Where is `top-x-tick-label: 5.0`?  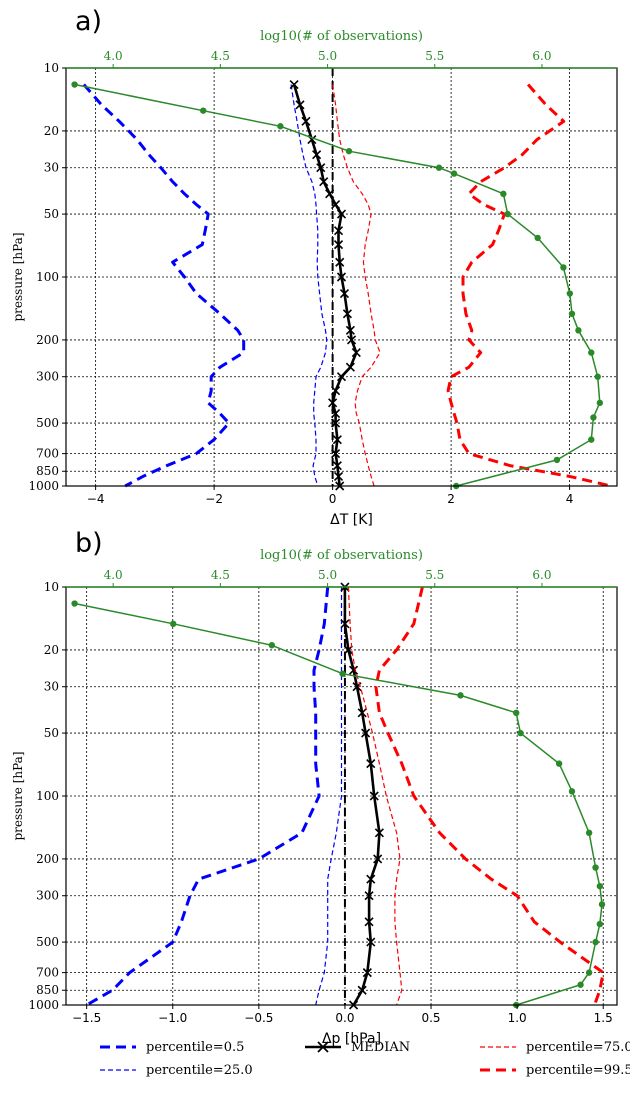
top-x-tick-label: 5.0 is located at coordinates (327, 56).